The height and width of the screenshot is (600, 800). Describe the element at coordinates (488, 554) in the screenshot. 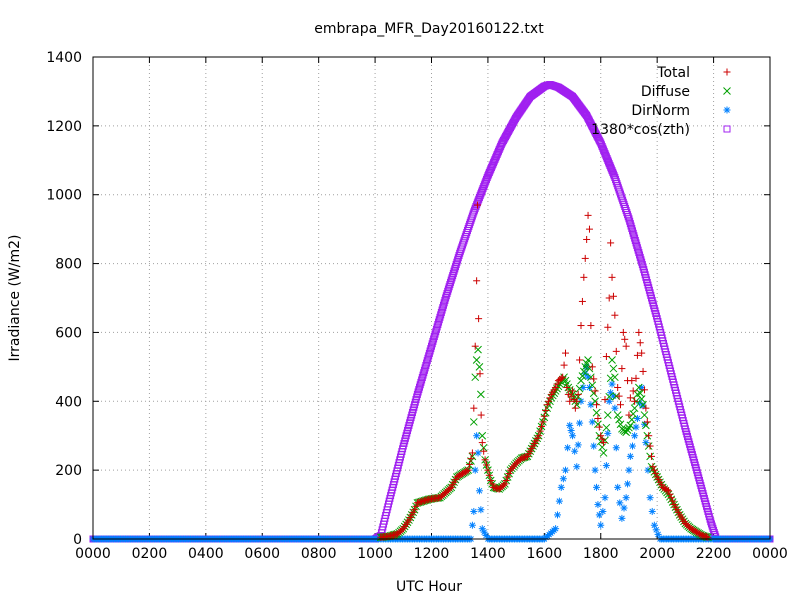

I see `x-tick-label: 1400` at that location.